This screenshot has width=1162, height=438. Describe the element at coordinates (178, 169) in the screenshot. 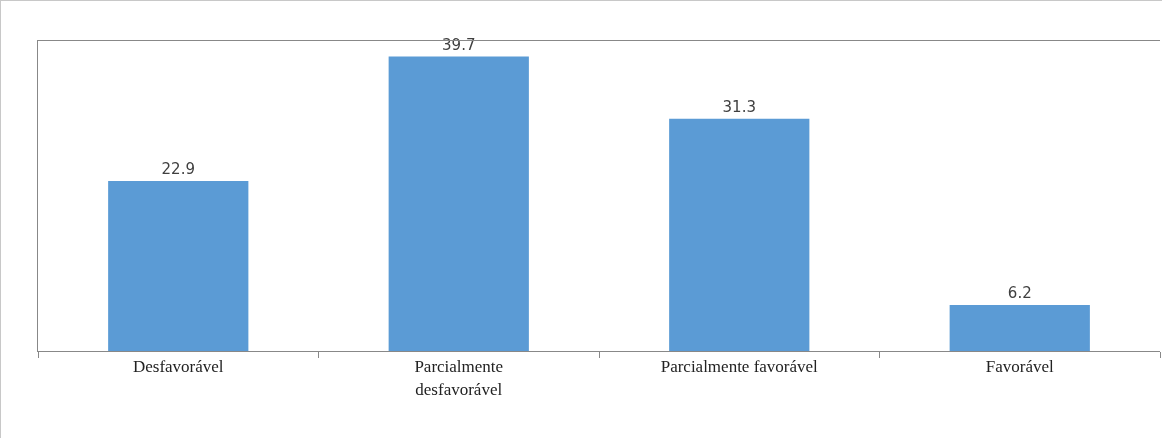

I see `data-label: 22.9` at that location.